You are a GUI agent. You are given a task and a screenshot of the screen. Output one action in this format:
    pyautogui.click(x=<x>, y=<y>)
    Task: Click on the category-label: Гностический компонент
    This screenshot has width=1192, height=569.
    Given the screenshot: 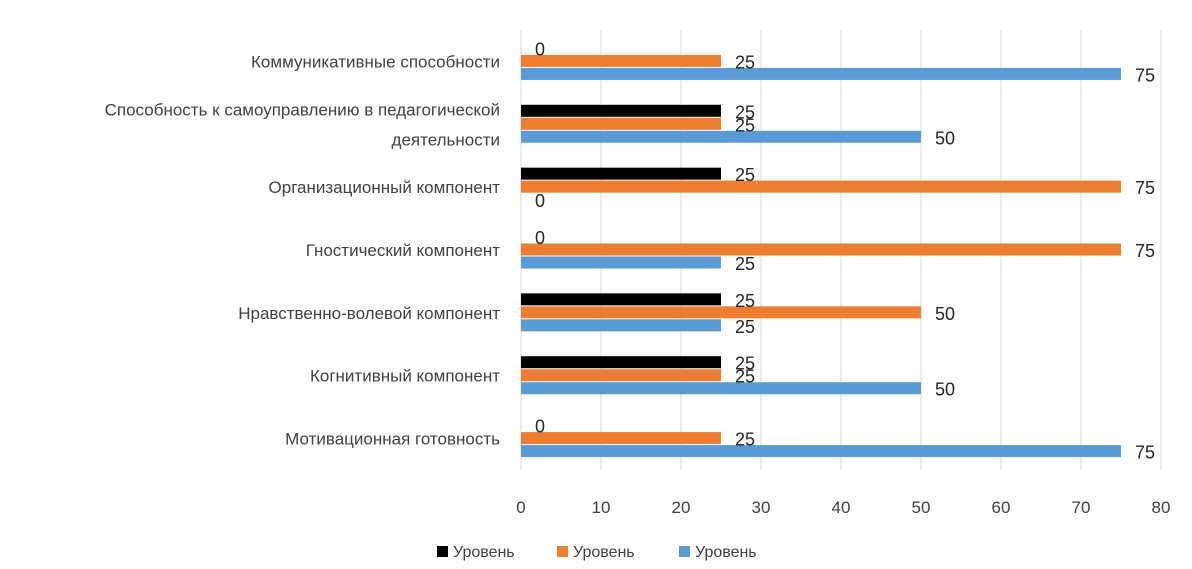 What is the action you would take?
    pyautogui.click(x=403, y=250)
    